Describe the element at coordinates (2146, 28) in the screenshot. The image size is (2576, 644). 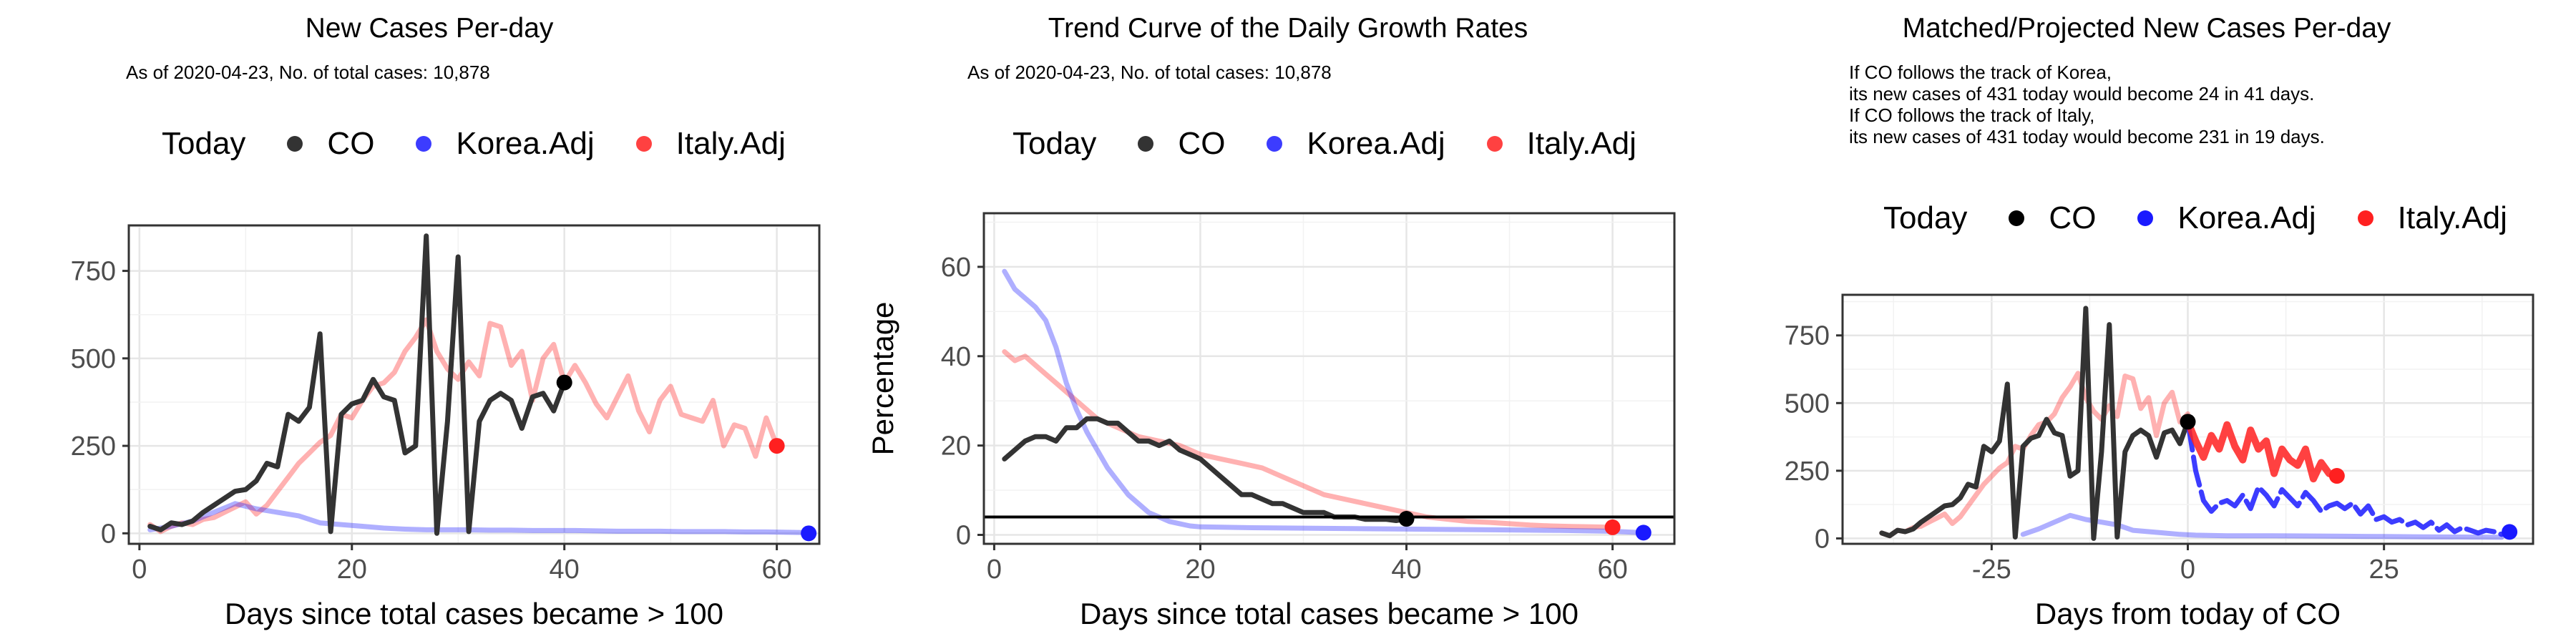
I see `panel-title: Matched/Projected New Cases Per-day` at that location.